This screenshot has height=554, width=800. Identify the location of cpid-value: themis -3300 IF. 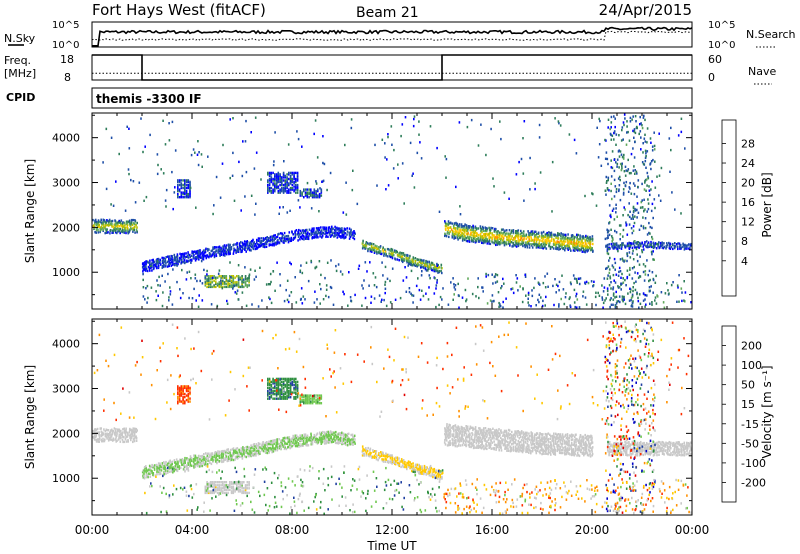
(149, 99).